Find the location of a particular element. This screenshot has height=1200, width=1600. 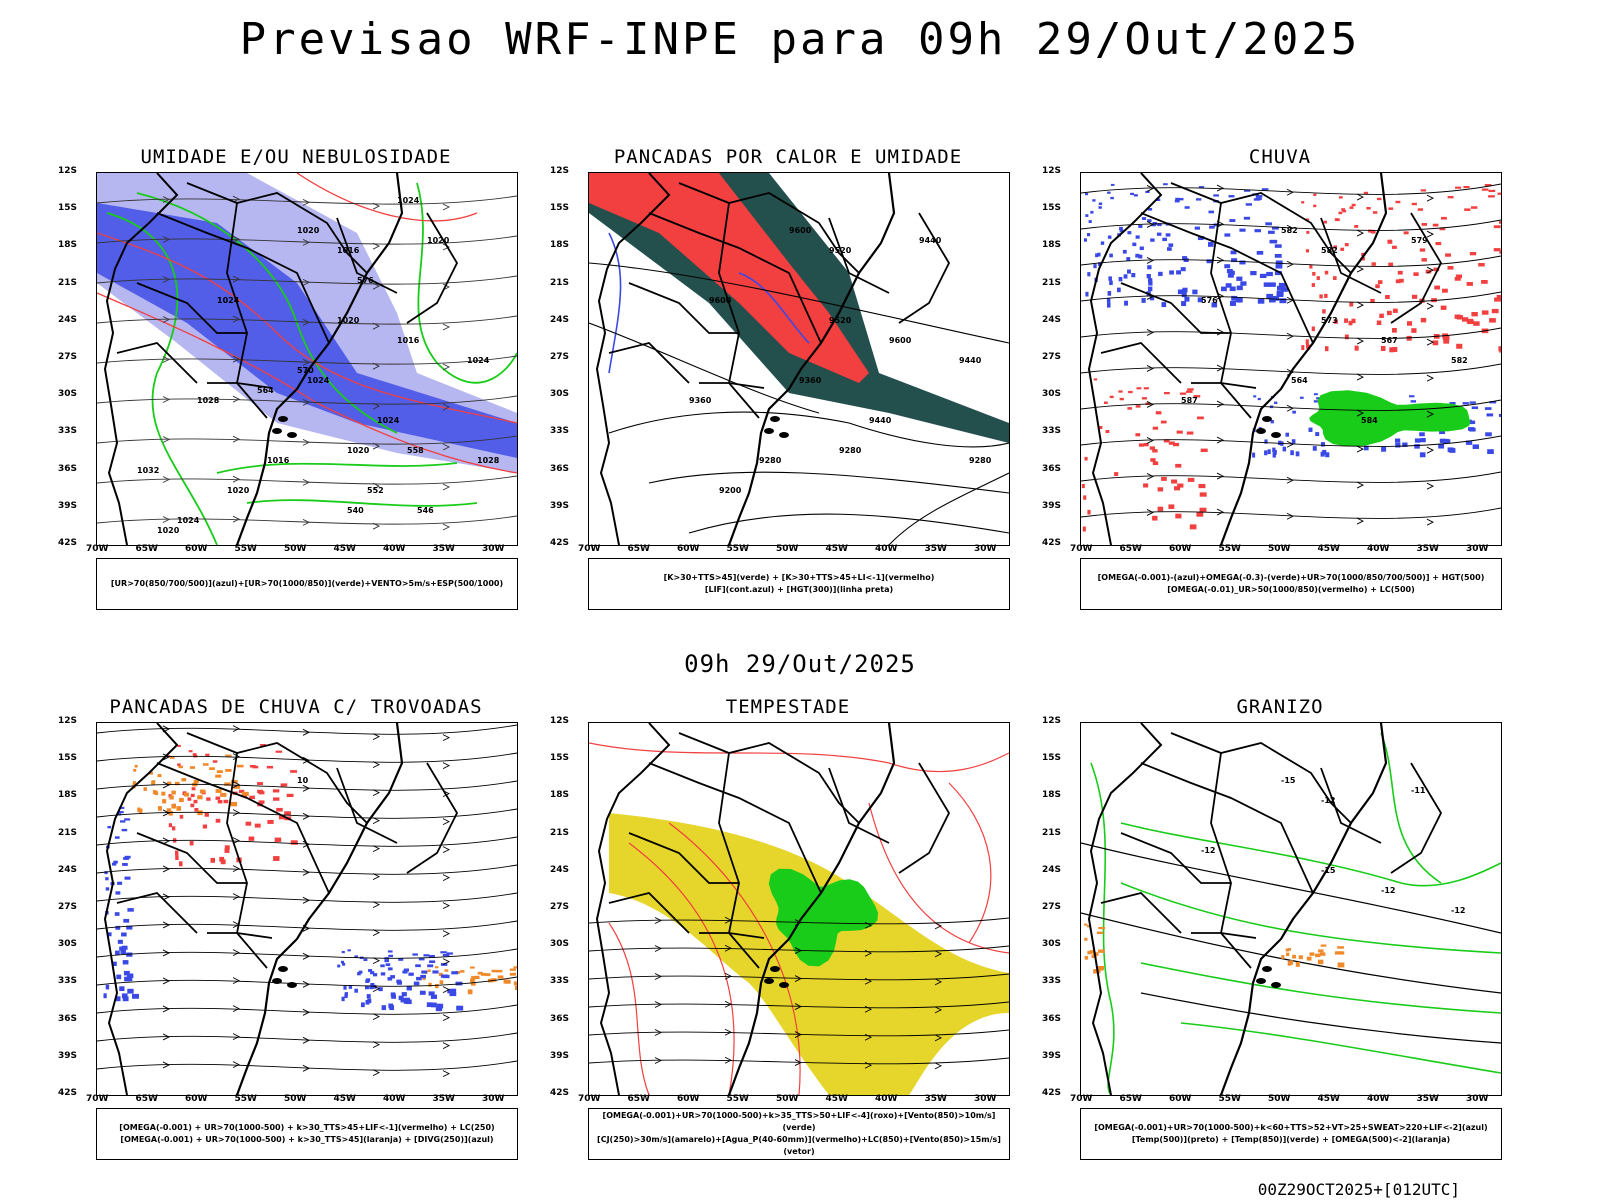

contour-label: 579 is located at coordinates (1419, 240).